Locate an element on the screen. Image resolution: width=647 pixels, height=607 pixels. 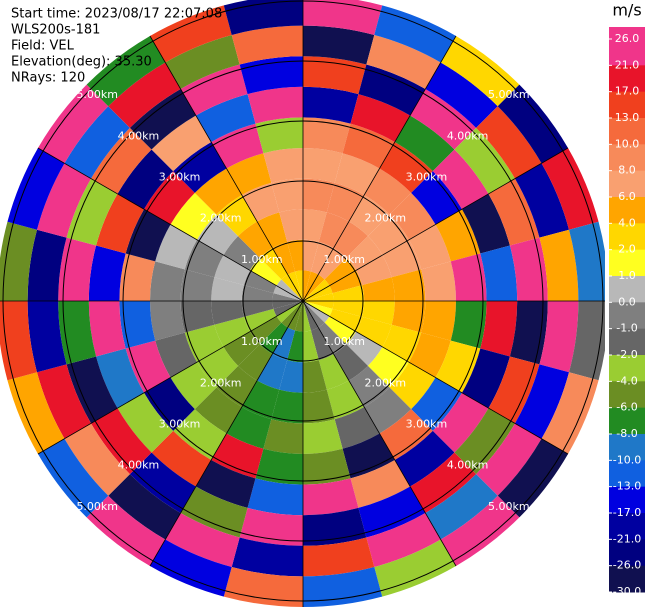
colorbar-label: -1.0 is located at coordinates (626, 328).